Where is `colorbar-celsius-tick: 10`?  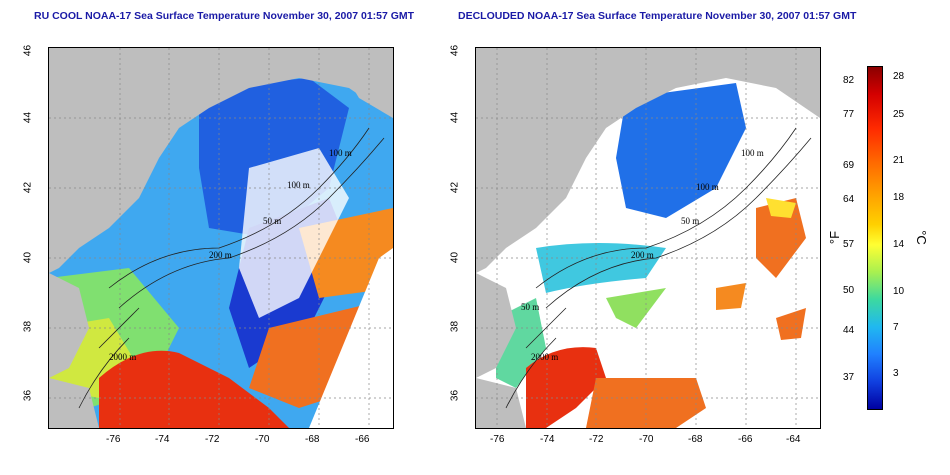
colorbar-celsius-tick: 10 is located at coordinates (899, 291).